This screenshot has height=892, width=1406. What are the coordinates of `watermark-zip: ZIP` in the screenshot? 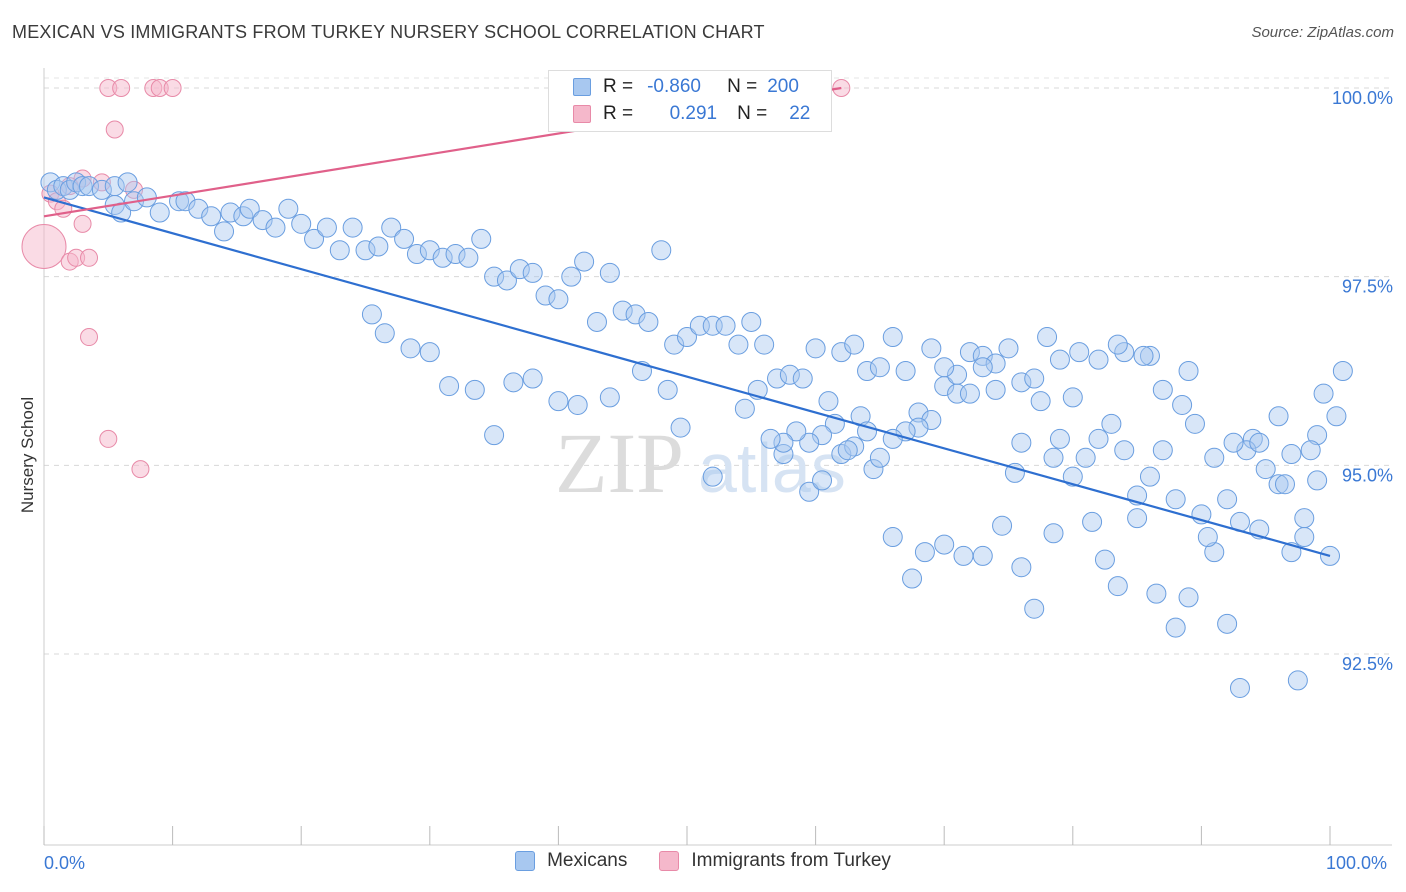 It's located at (619, 463).